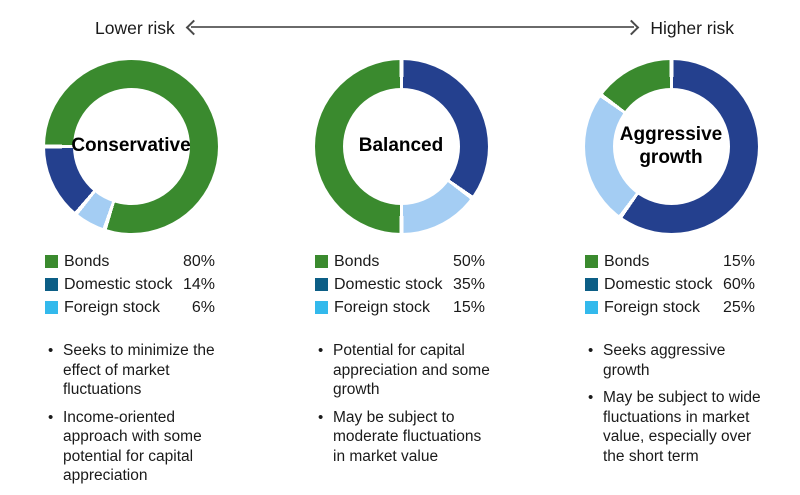 The height and width of the screenshot is (495, 800). I want to click on legend-row-foreign-stock: Foreign stock 25%, so click(670, 307).